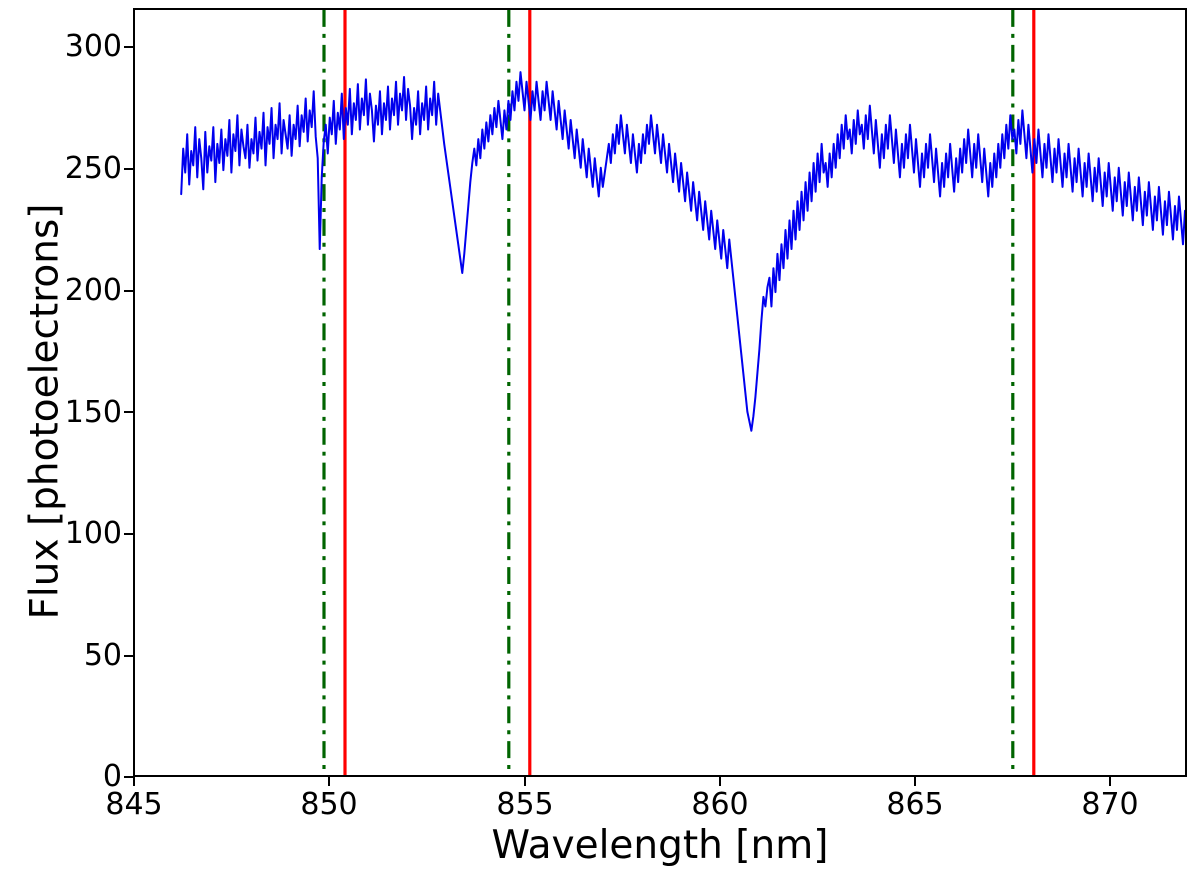  What do you see at coordinates (525, 804) in the screenshot?
I see `x-tick-label: 855` at bounding box center [525, 804].